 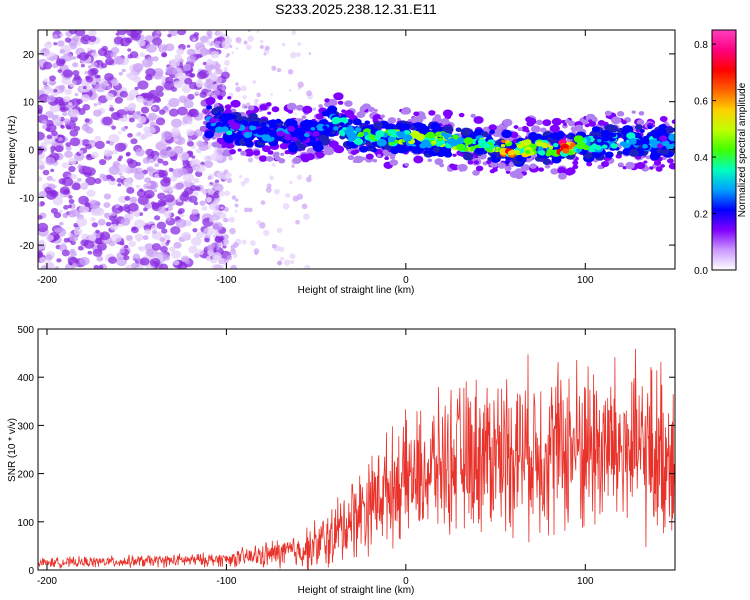 I want to click on spectrogram-ytick-label: -10, so click(x=27, y=198).